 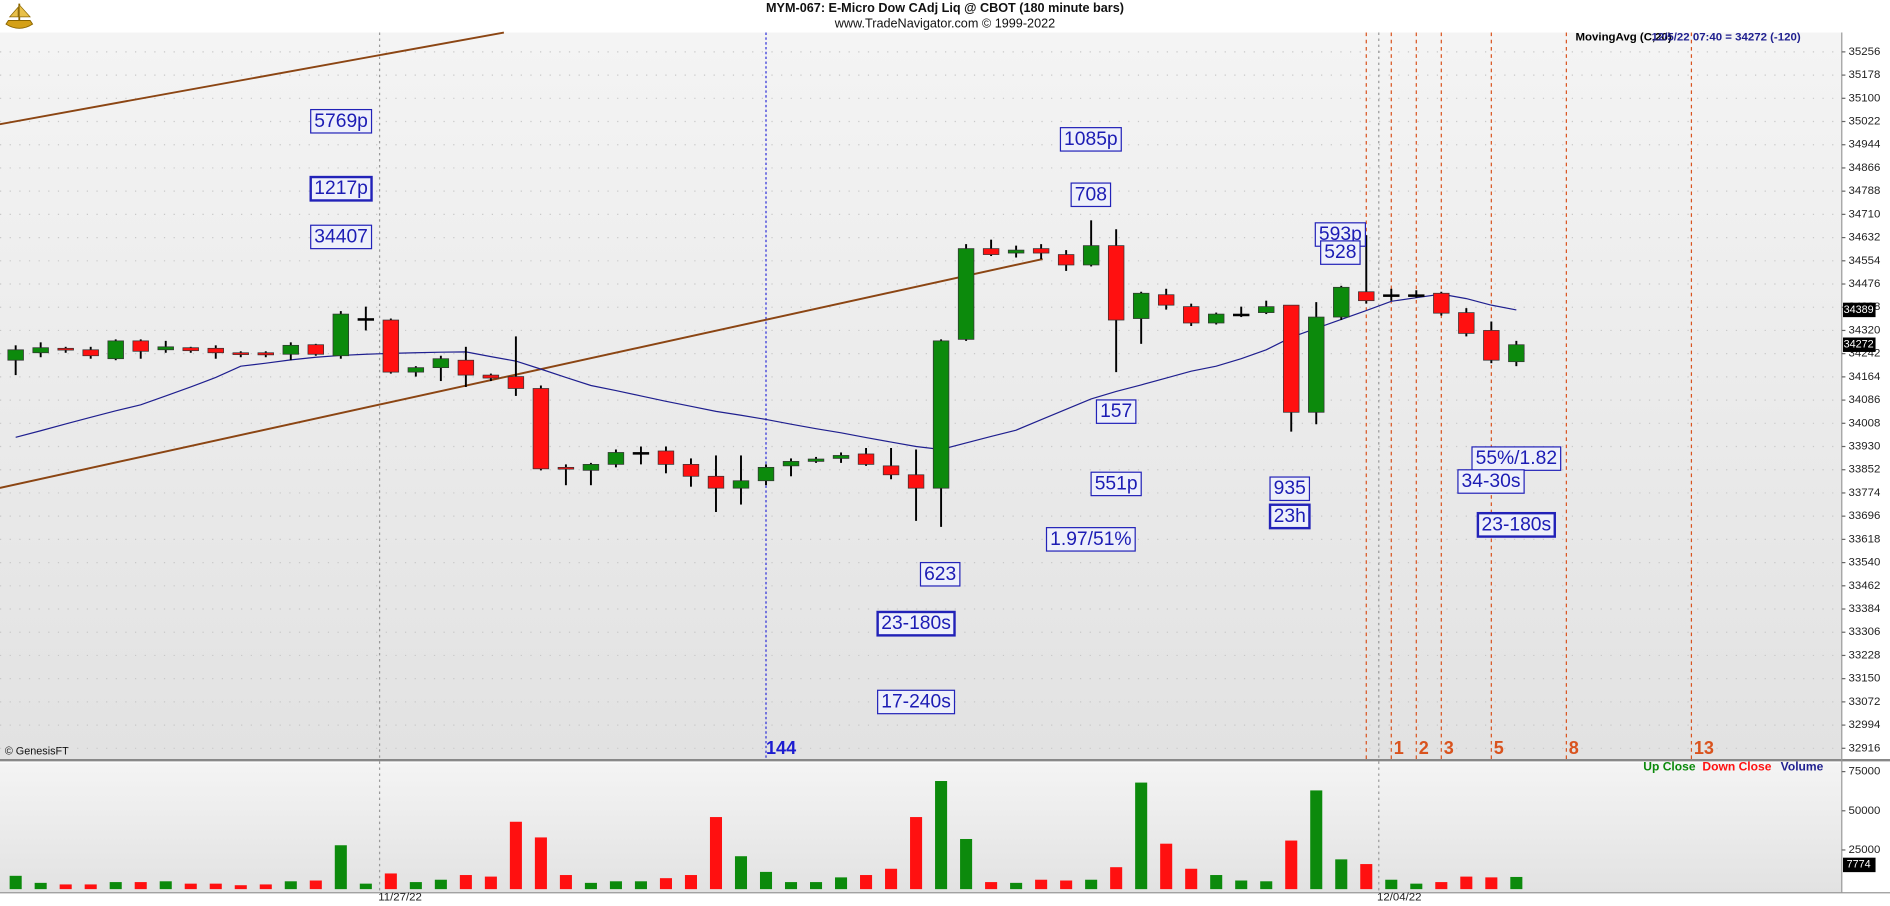 I want to click on annotation-text: 593p, so click(x=1340, y=234).